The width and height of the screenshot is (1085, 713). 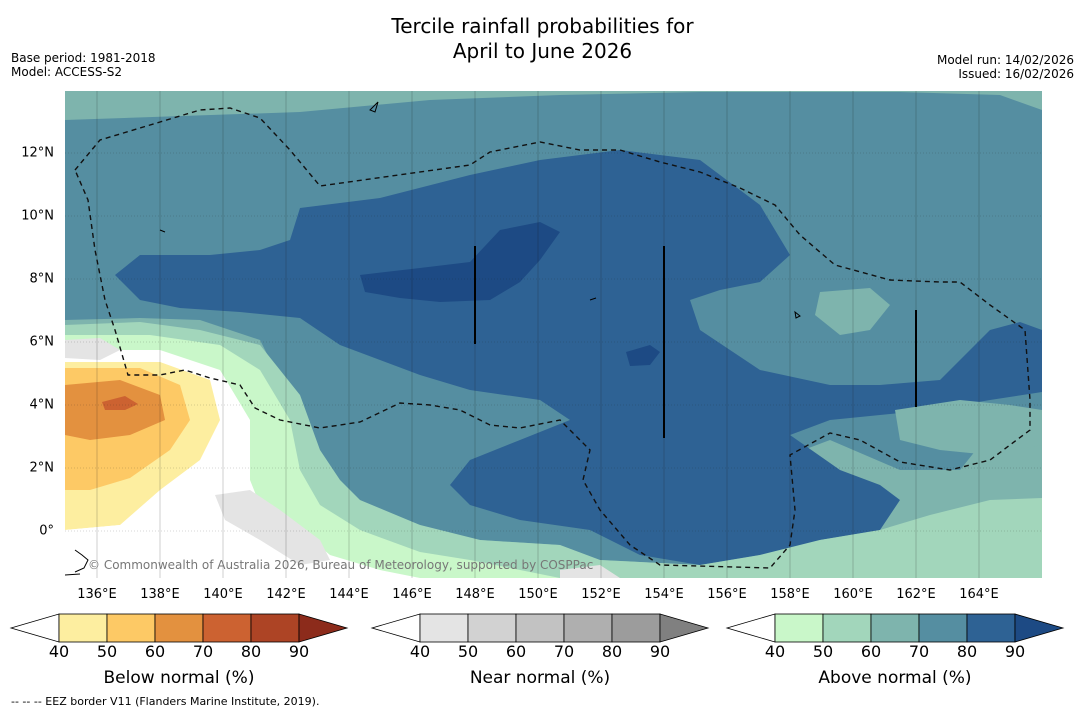 What do you see at coordinates (1016, 74) in the screenshot?
I see `issued-date: Issued: 16/02/2026` at bounding box center [1016, 74].